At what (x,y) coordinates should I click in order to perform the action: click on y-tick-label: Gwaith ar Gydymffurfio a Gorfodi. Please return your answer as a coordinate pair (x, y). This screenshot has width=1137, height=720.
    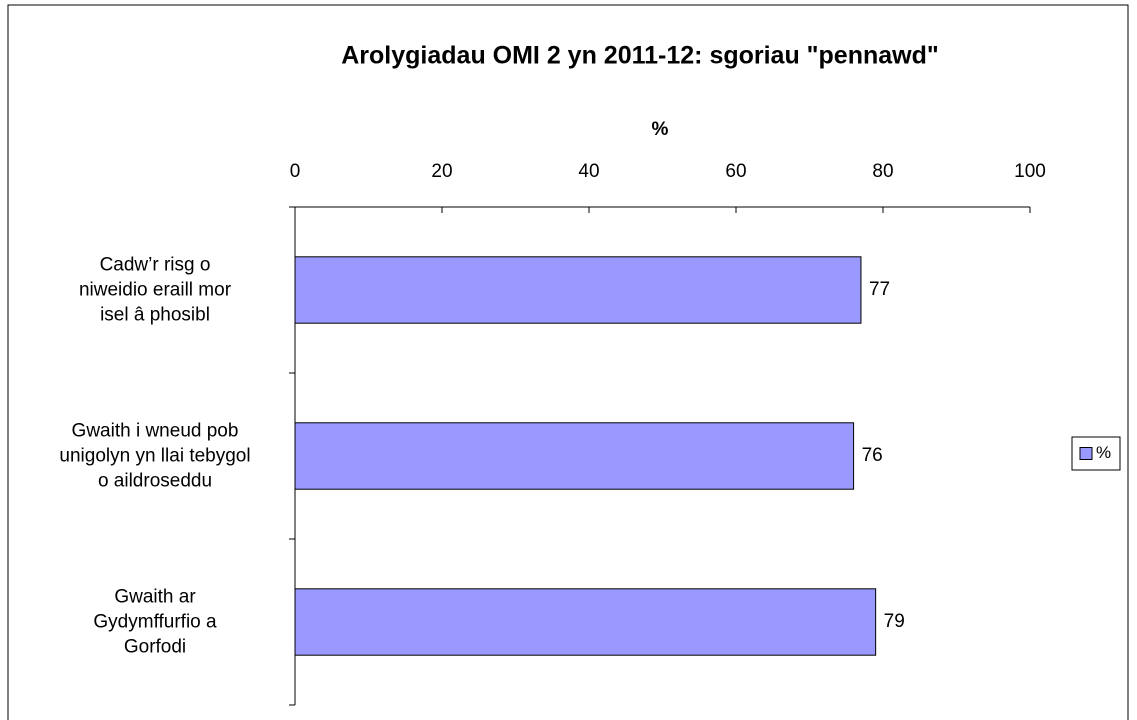
    Looking at the image, I should click on (155, 622).